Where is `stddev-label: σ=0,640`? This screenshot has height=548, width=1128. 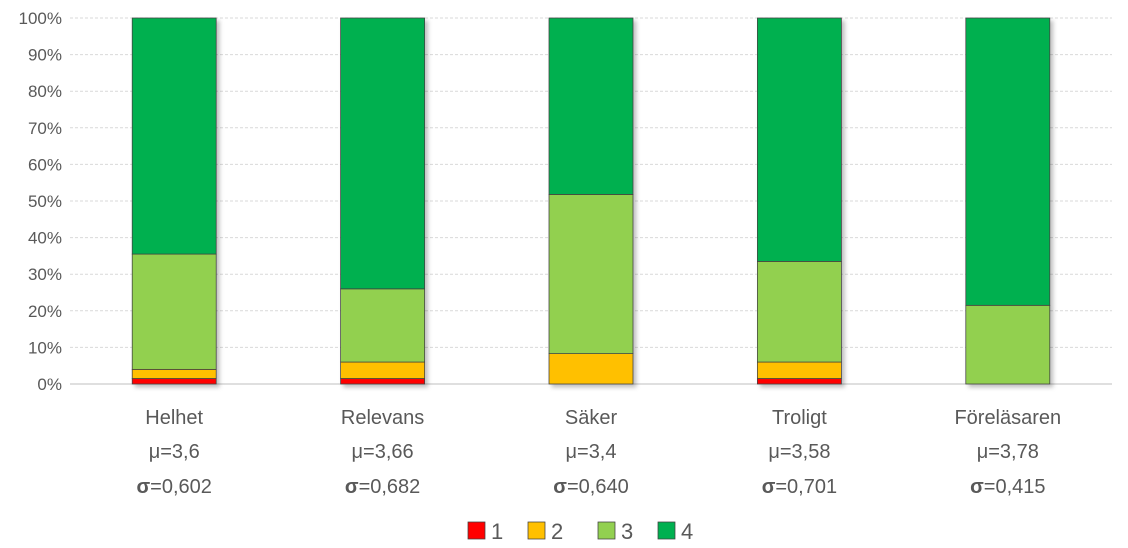
stddev-label: σ=0,640 is located at coordinates (590, 487).